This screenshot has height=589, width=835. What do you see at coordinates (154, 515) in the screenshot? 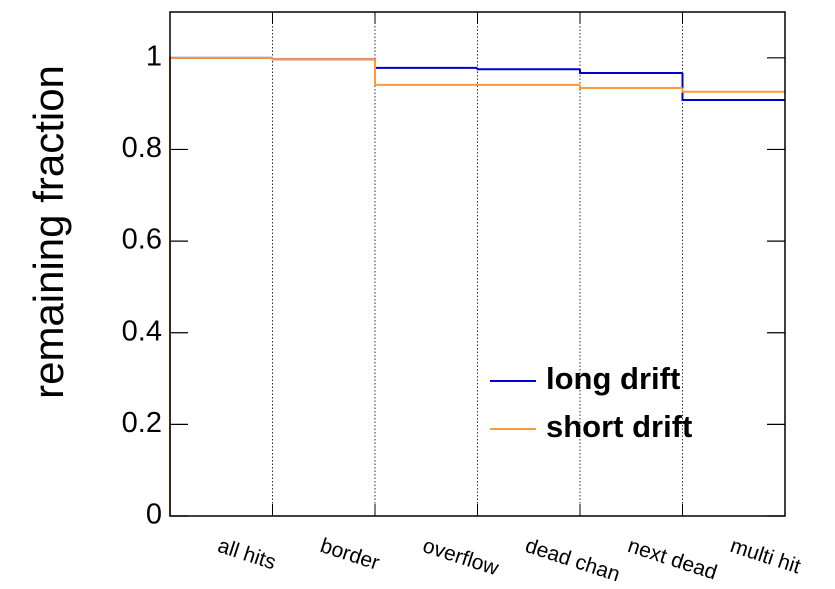
I see `y-tick-label: 0` at bounding box center [154, 515].